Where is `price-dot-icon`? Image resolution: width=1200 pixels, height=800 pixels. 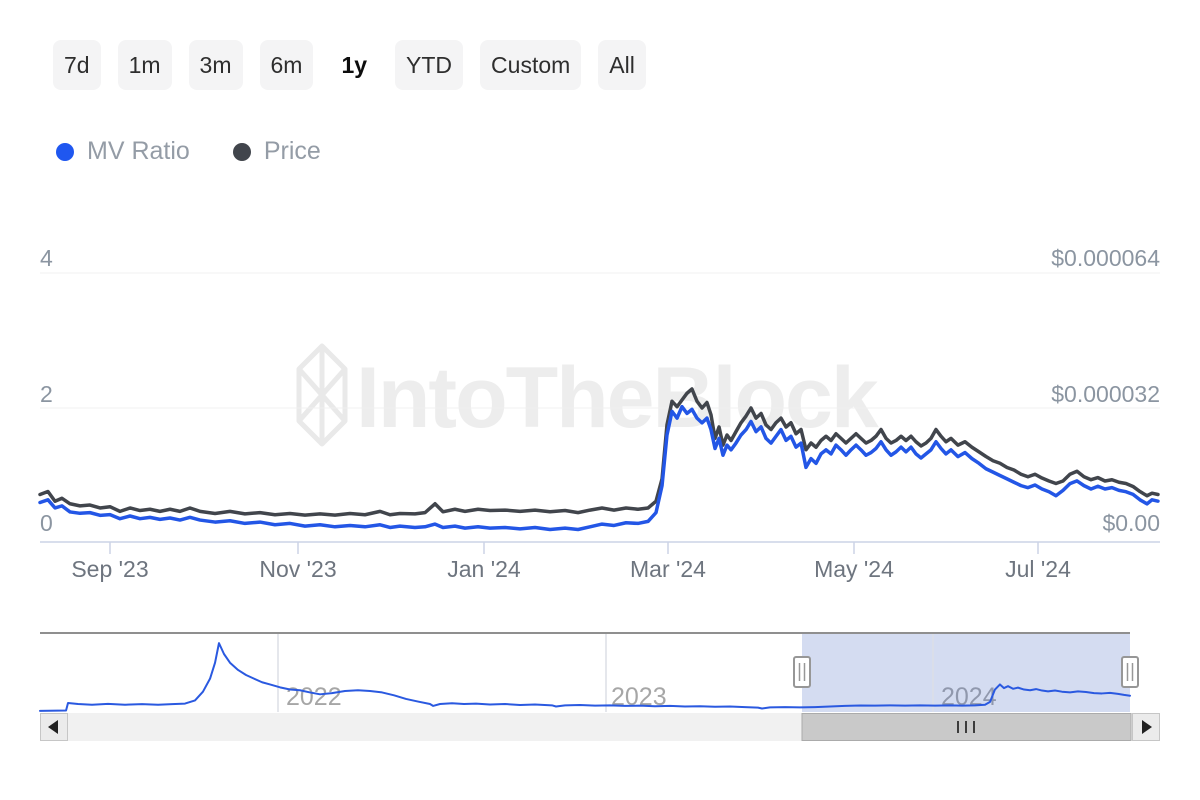 price-dot-icon is located at coordinates (241, 151).